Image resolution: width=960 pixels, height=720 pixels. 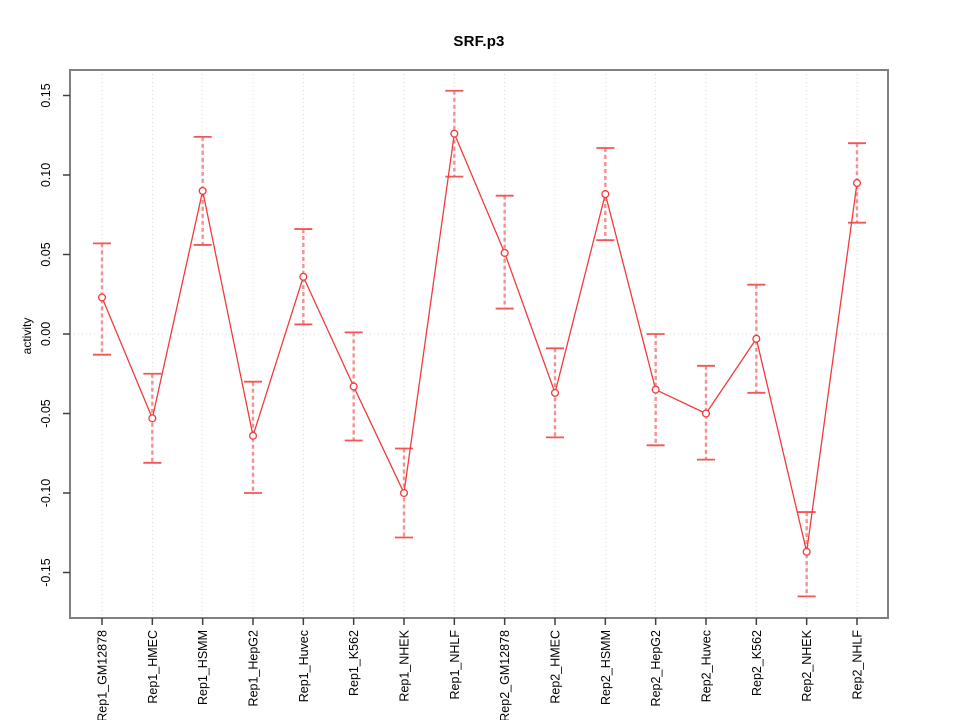 What do you see at coordinates (46, 413) in the screenshot?
I see `y-tick-label: -0.05` at bounding box center [46, 413].